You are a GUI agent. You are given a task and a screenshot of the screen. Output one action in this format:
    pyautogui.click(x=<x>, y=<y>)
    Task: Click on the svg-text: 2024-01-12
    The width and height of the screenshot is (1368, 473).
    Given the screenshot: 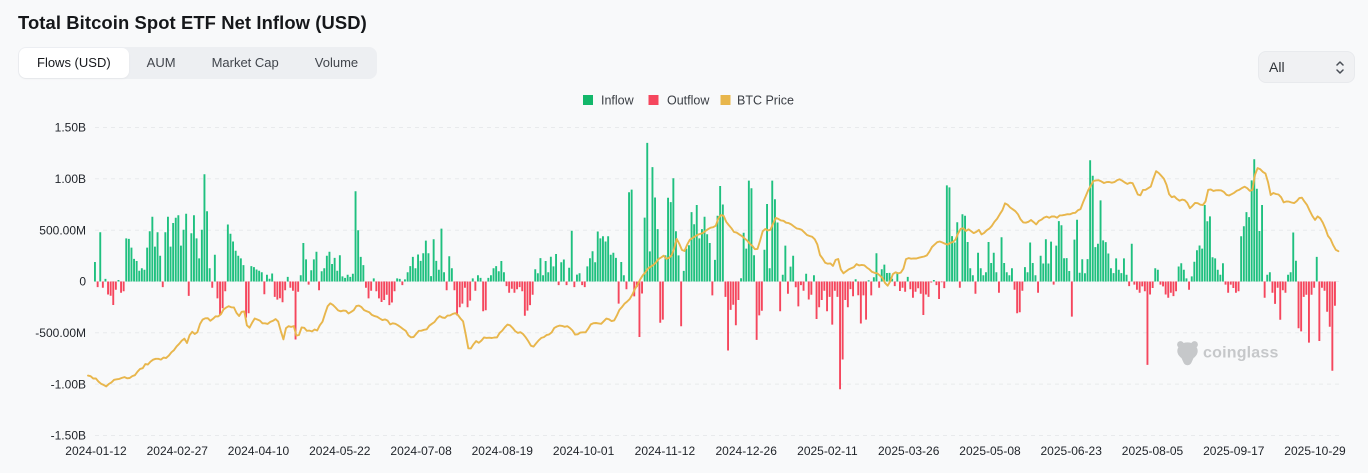 What is the action you would take?
    pyautogui.click(x=96, y=451)
    